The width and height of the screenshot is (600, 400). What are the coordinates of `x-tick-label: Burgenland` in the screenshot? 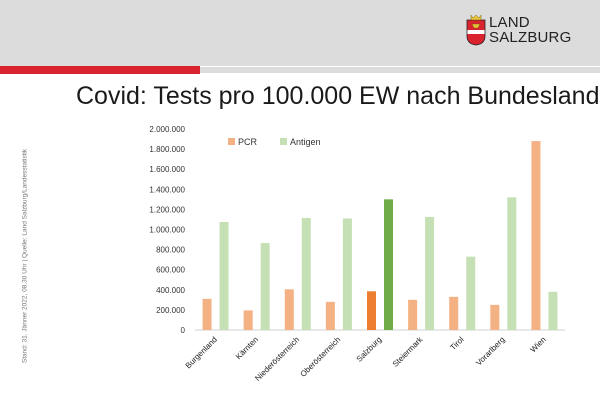 It's located at (201, 352).